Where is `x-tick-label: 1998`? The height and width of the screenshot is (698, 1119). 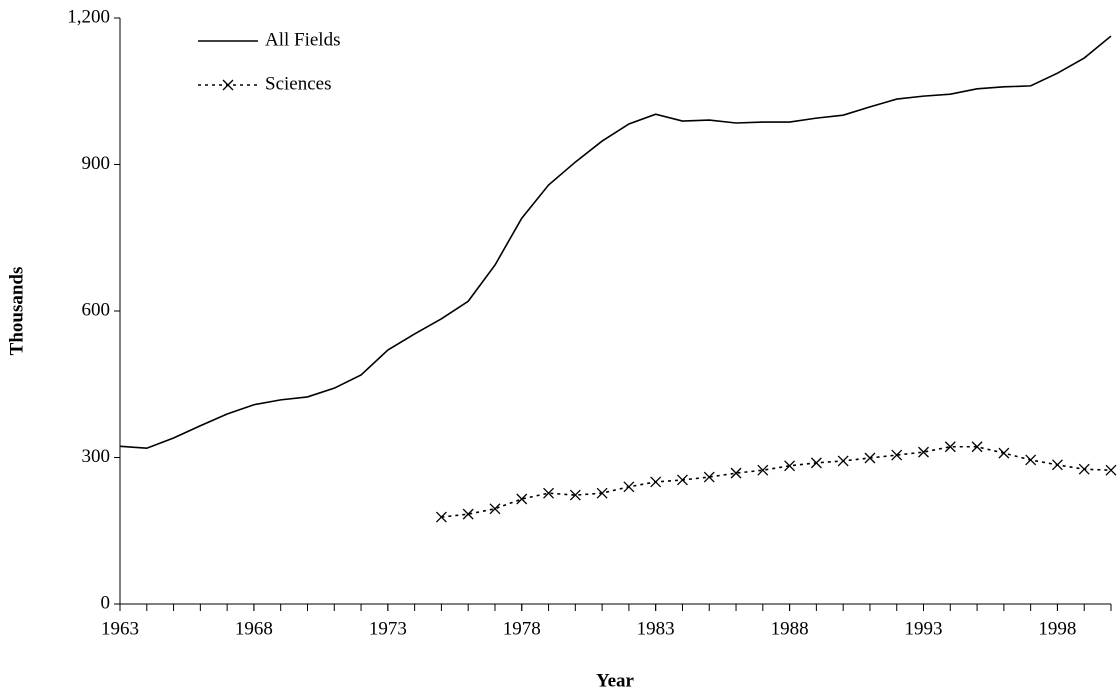 x-tick-label: 1998 is located at coordinates (1057, 628).